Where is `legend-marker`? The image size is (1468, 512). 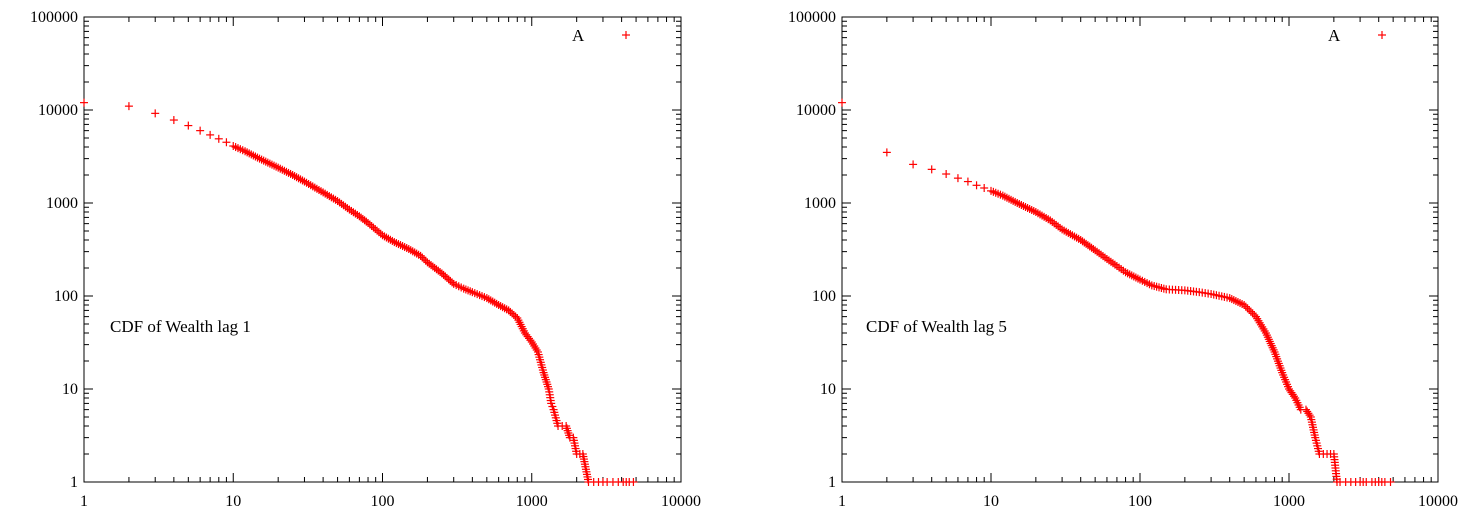
legend-marker is located at coordinates (626, 35).